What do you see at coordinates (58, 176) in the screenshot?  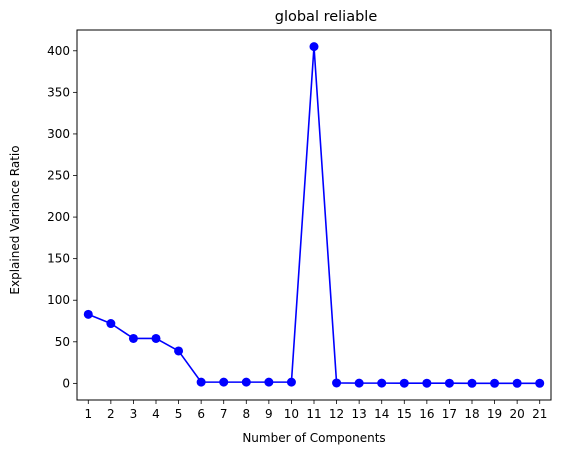 I see `y-tick-label: 250` at bounding box center [58, 176].